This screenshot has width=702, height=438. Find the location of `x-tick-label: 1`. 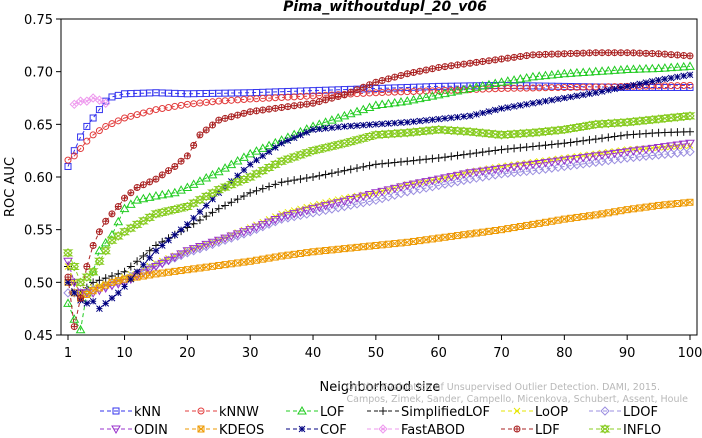

x-tick-label: 1 is located at coordinates (68, 353).